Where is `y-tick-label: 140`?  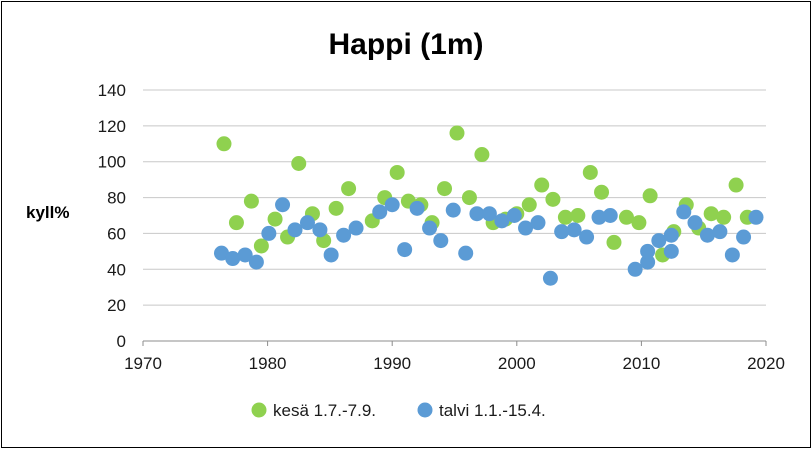 y-tick-label: 140 is located at coordinates (112, 90).